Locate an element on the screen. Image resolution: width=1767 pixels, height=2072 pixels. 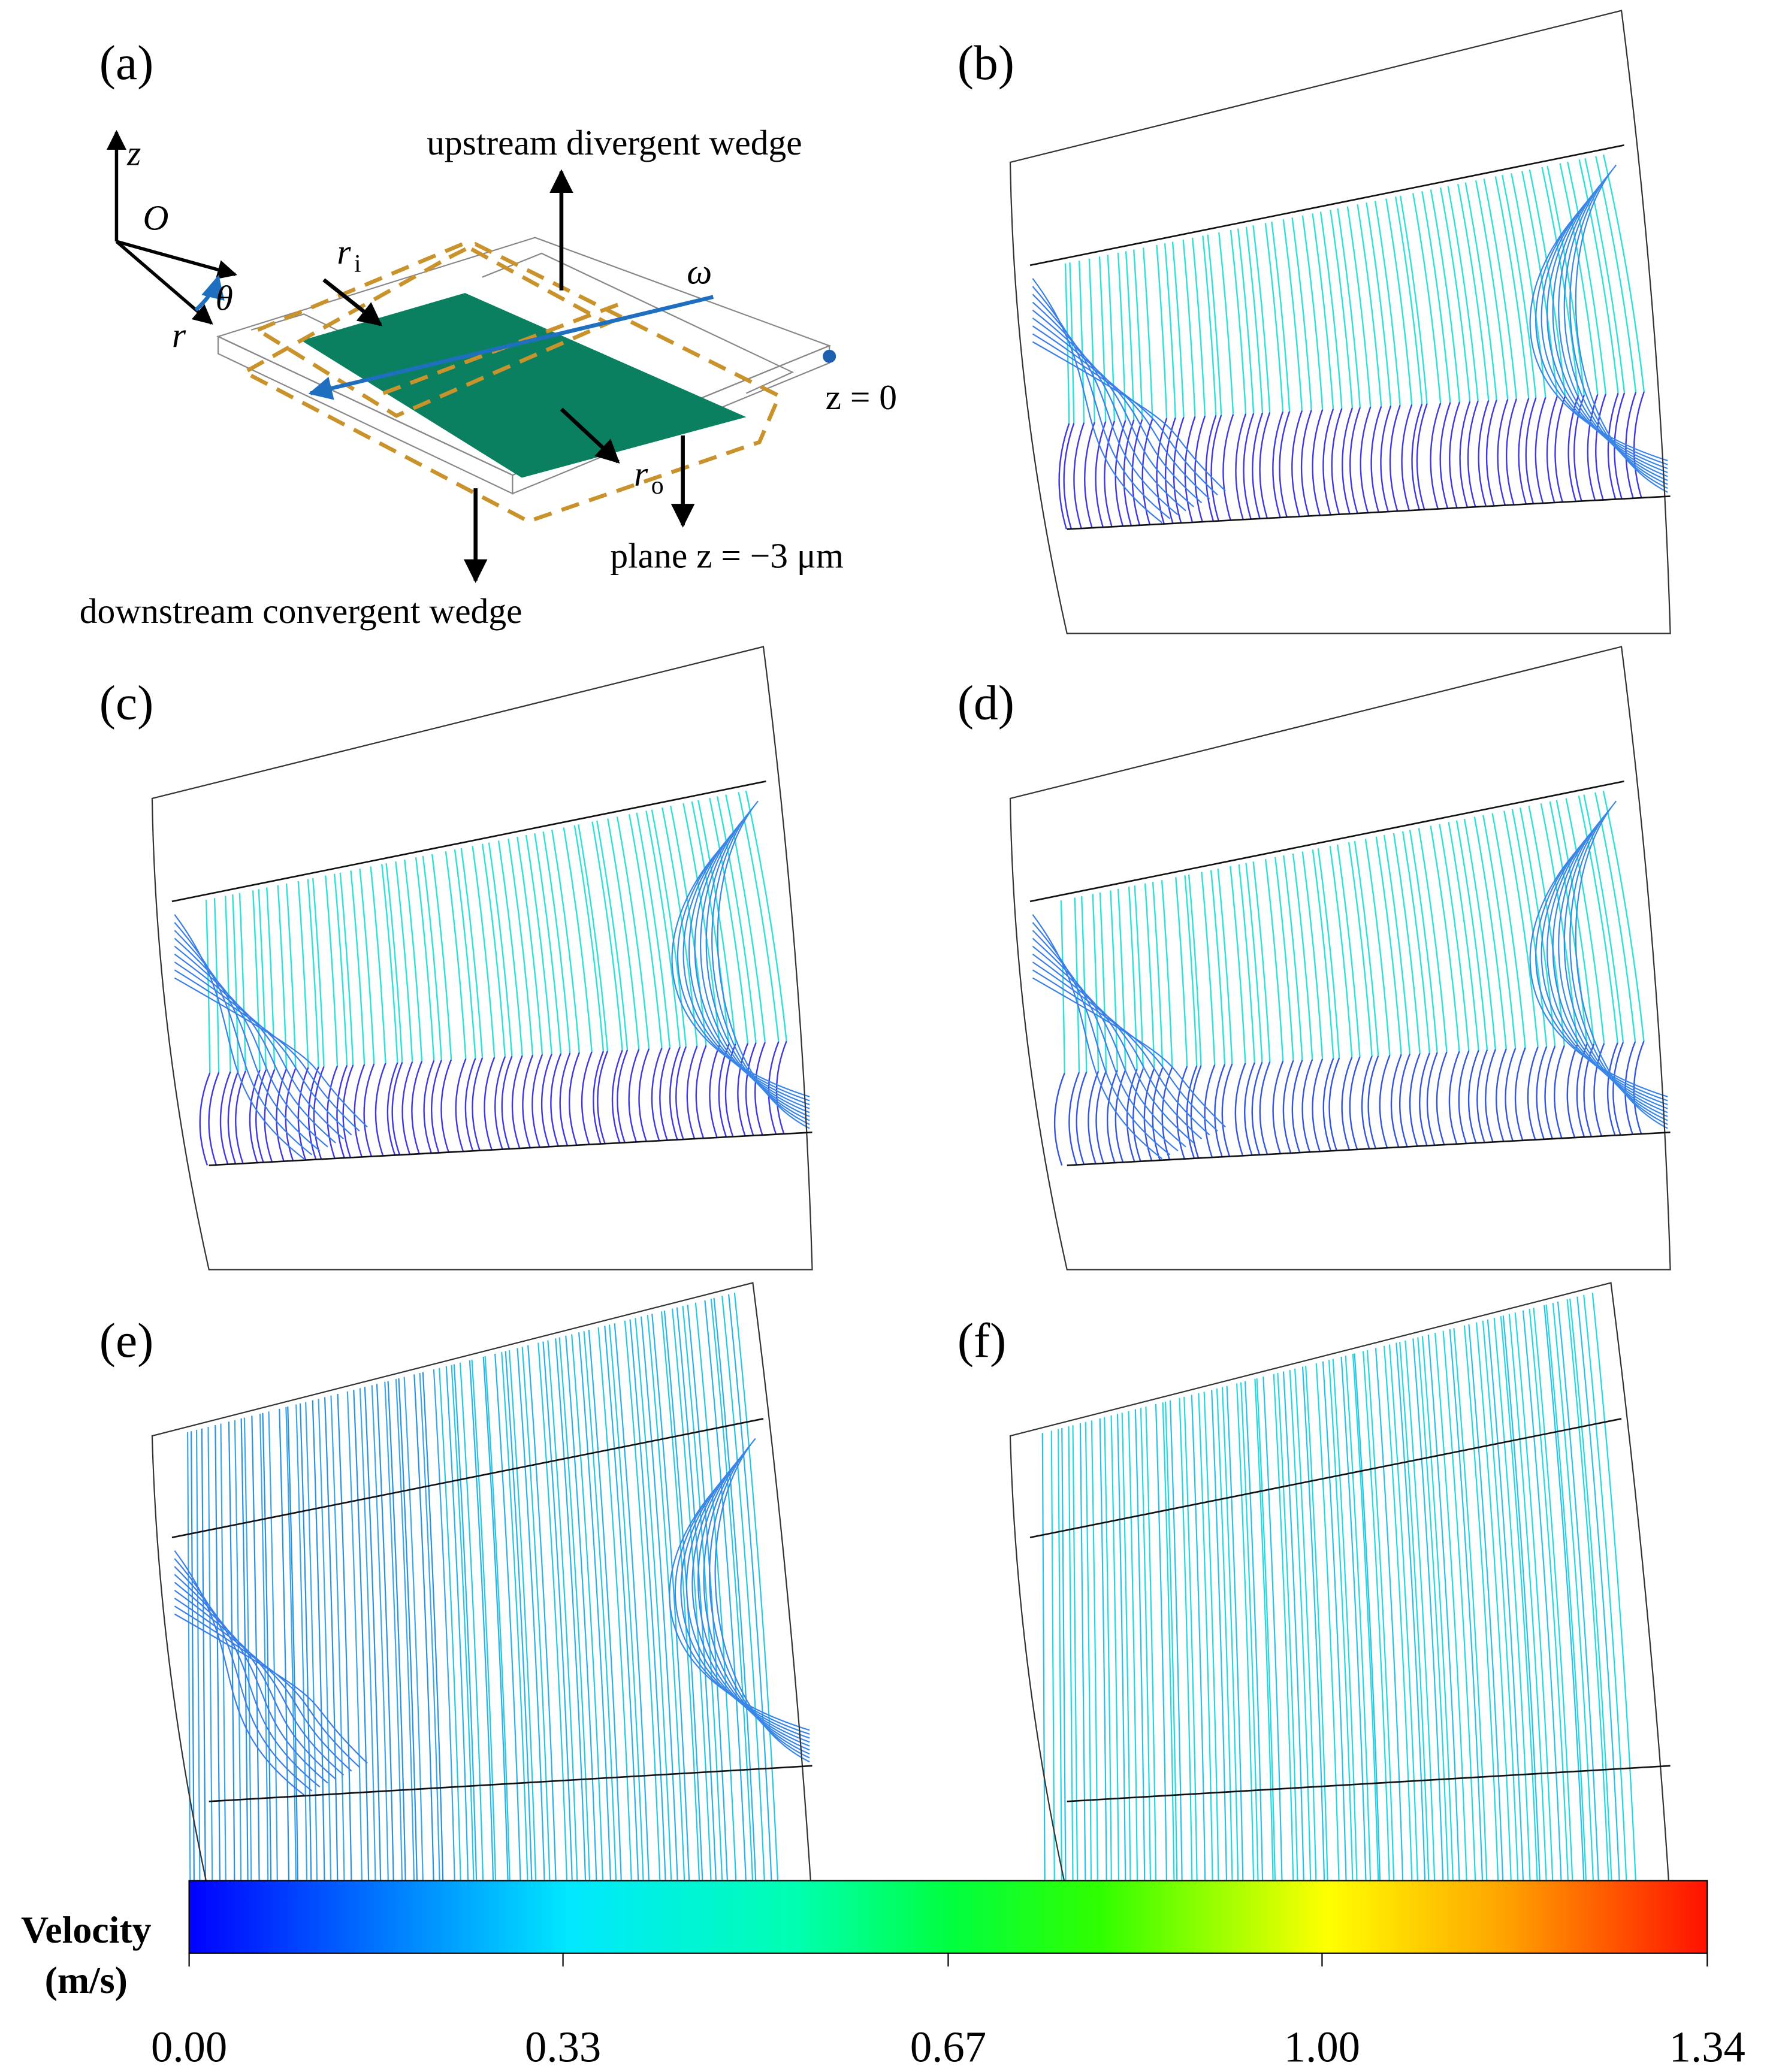
colorbar-tick-label: 1.00 is located at coordinates (1322, 2046).